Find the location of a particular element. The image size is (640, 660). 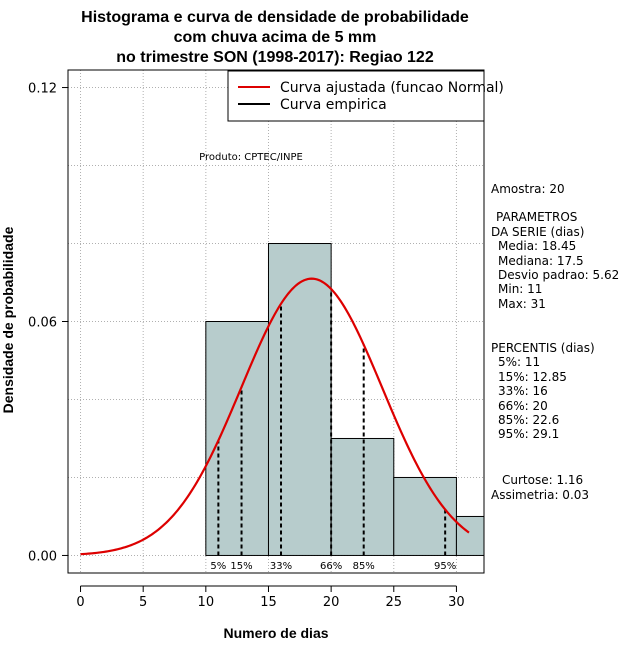

stat-media: Media: 18.45 is located at coordinates (537, 246).